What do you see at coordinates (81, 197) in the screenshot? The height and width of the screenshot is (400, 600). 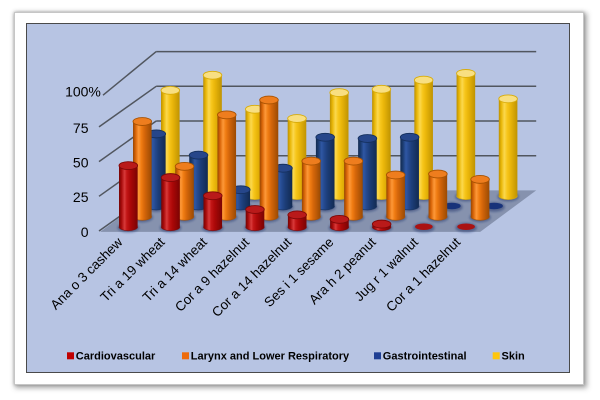 I see `svg-text: 25` at bounding box center [81, 197].